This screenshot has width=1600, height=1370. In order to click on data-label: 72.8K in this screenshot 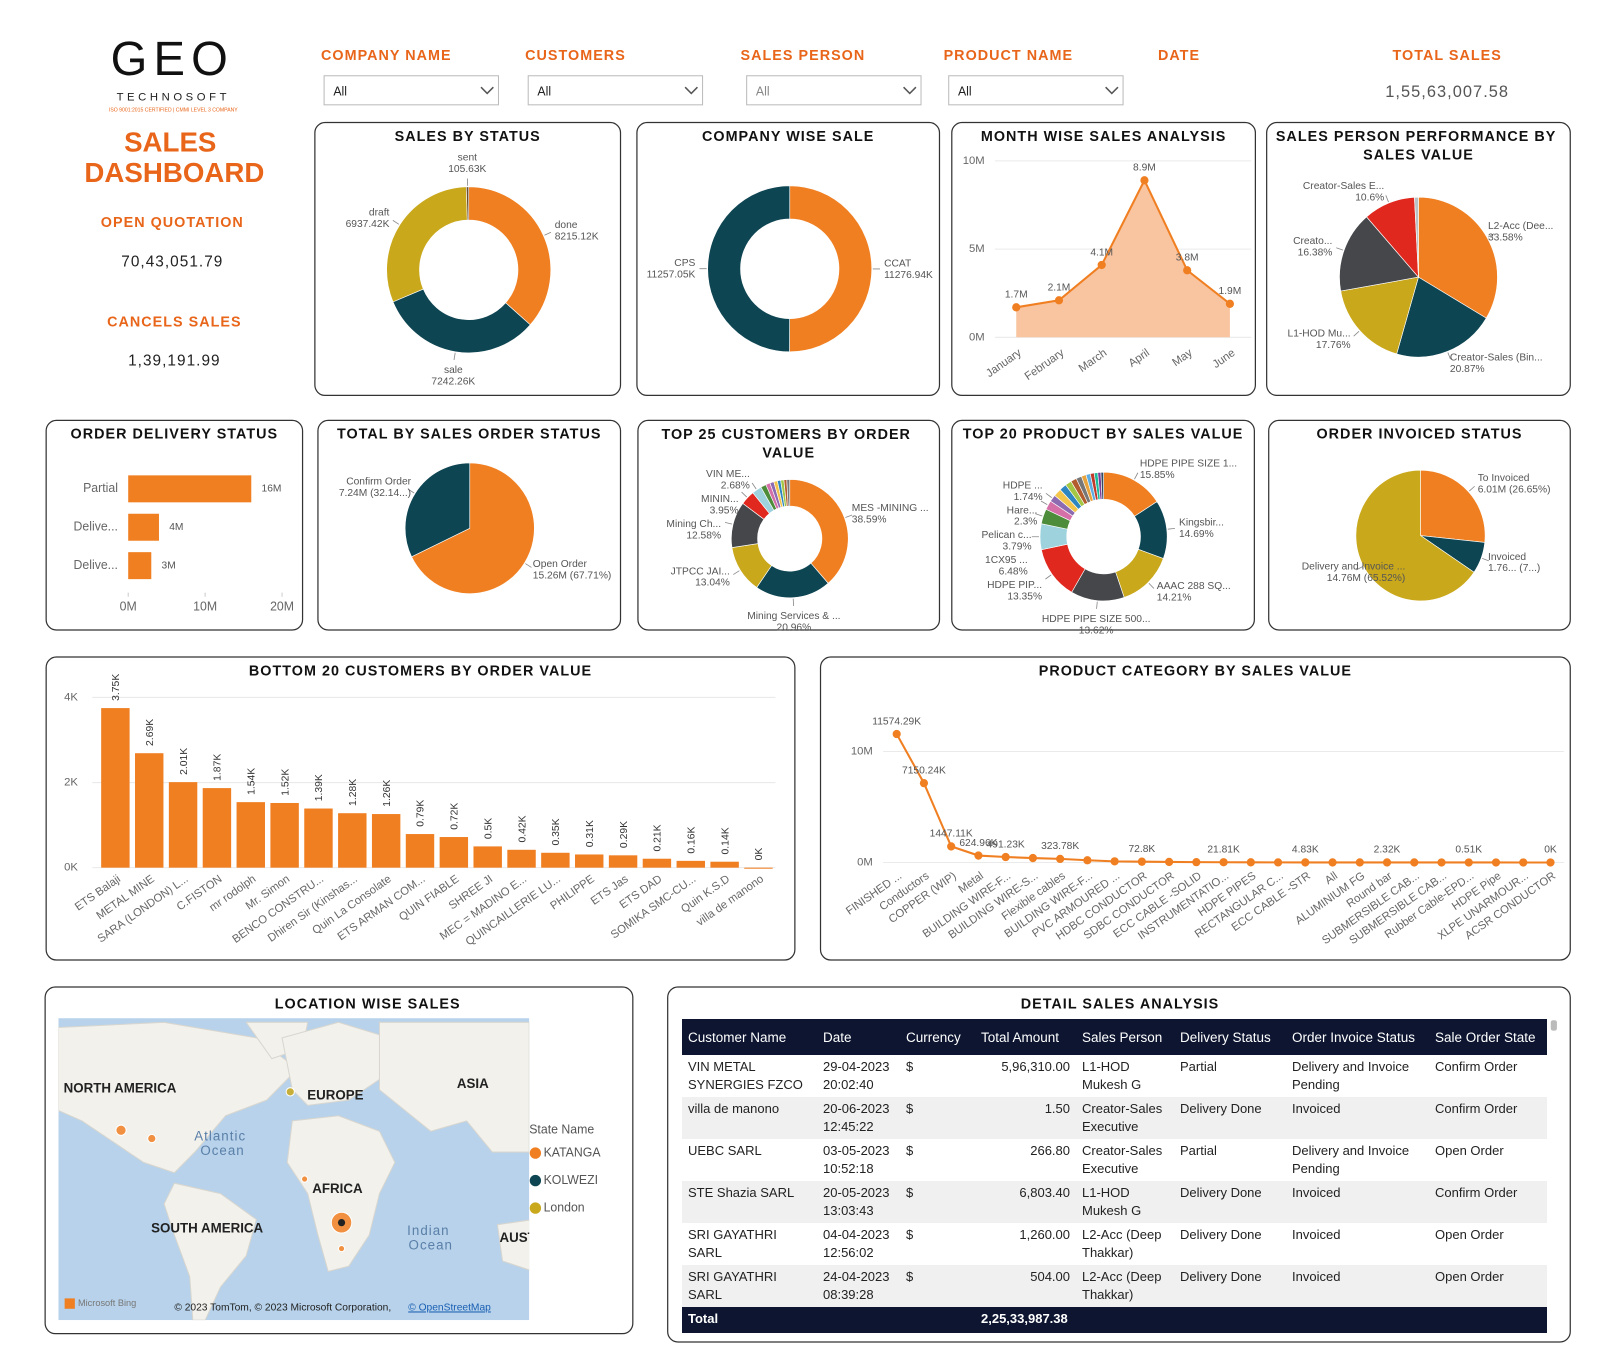, I will do `click(1141, 849)`.